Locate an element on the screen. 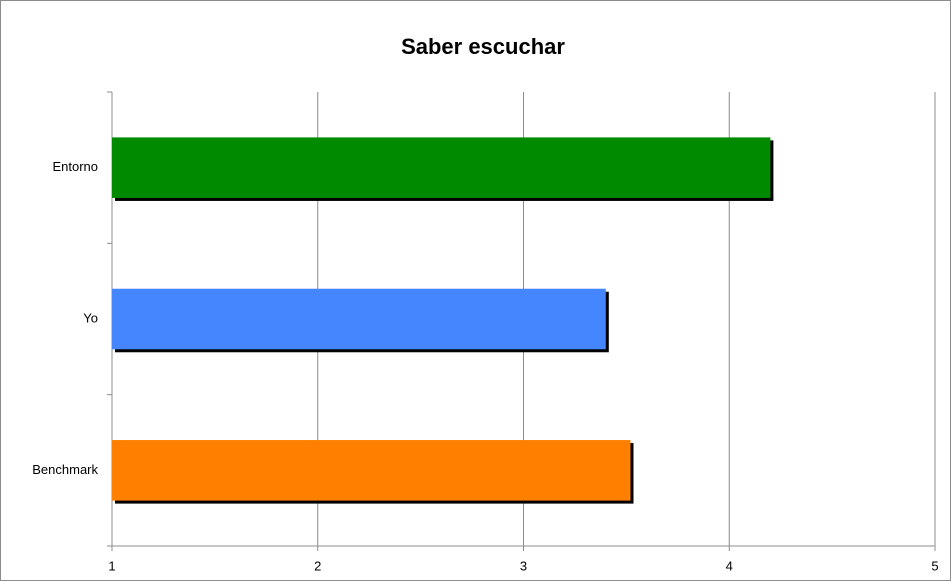 Image resolution: width=951 pixels, height=581 pixels. x-tick-label: 1 is located at coordinates (111, 565).